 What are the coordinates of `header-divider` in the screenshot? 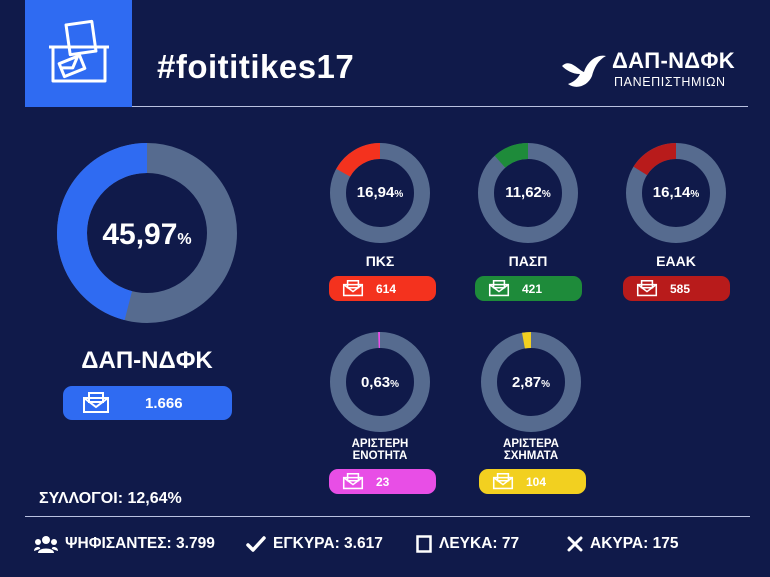 It's located at (440, 106).